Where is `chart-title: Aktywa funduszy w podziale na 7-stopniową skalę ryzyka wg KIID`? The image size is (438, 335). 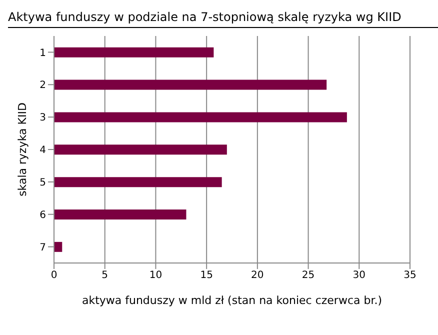
chart-title: Aktywa funduszy w podziale na 7-stopniową skalę ryzyka wg KIID is located at coordinates (223, 18).